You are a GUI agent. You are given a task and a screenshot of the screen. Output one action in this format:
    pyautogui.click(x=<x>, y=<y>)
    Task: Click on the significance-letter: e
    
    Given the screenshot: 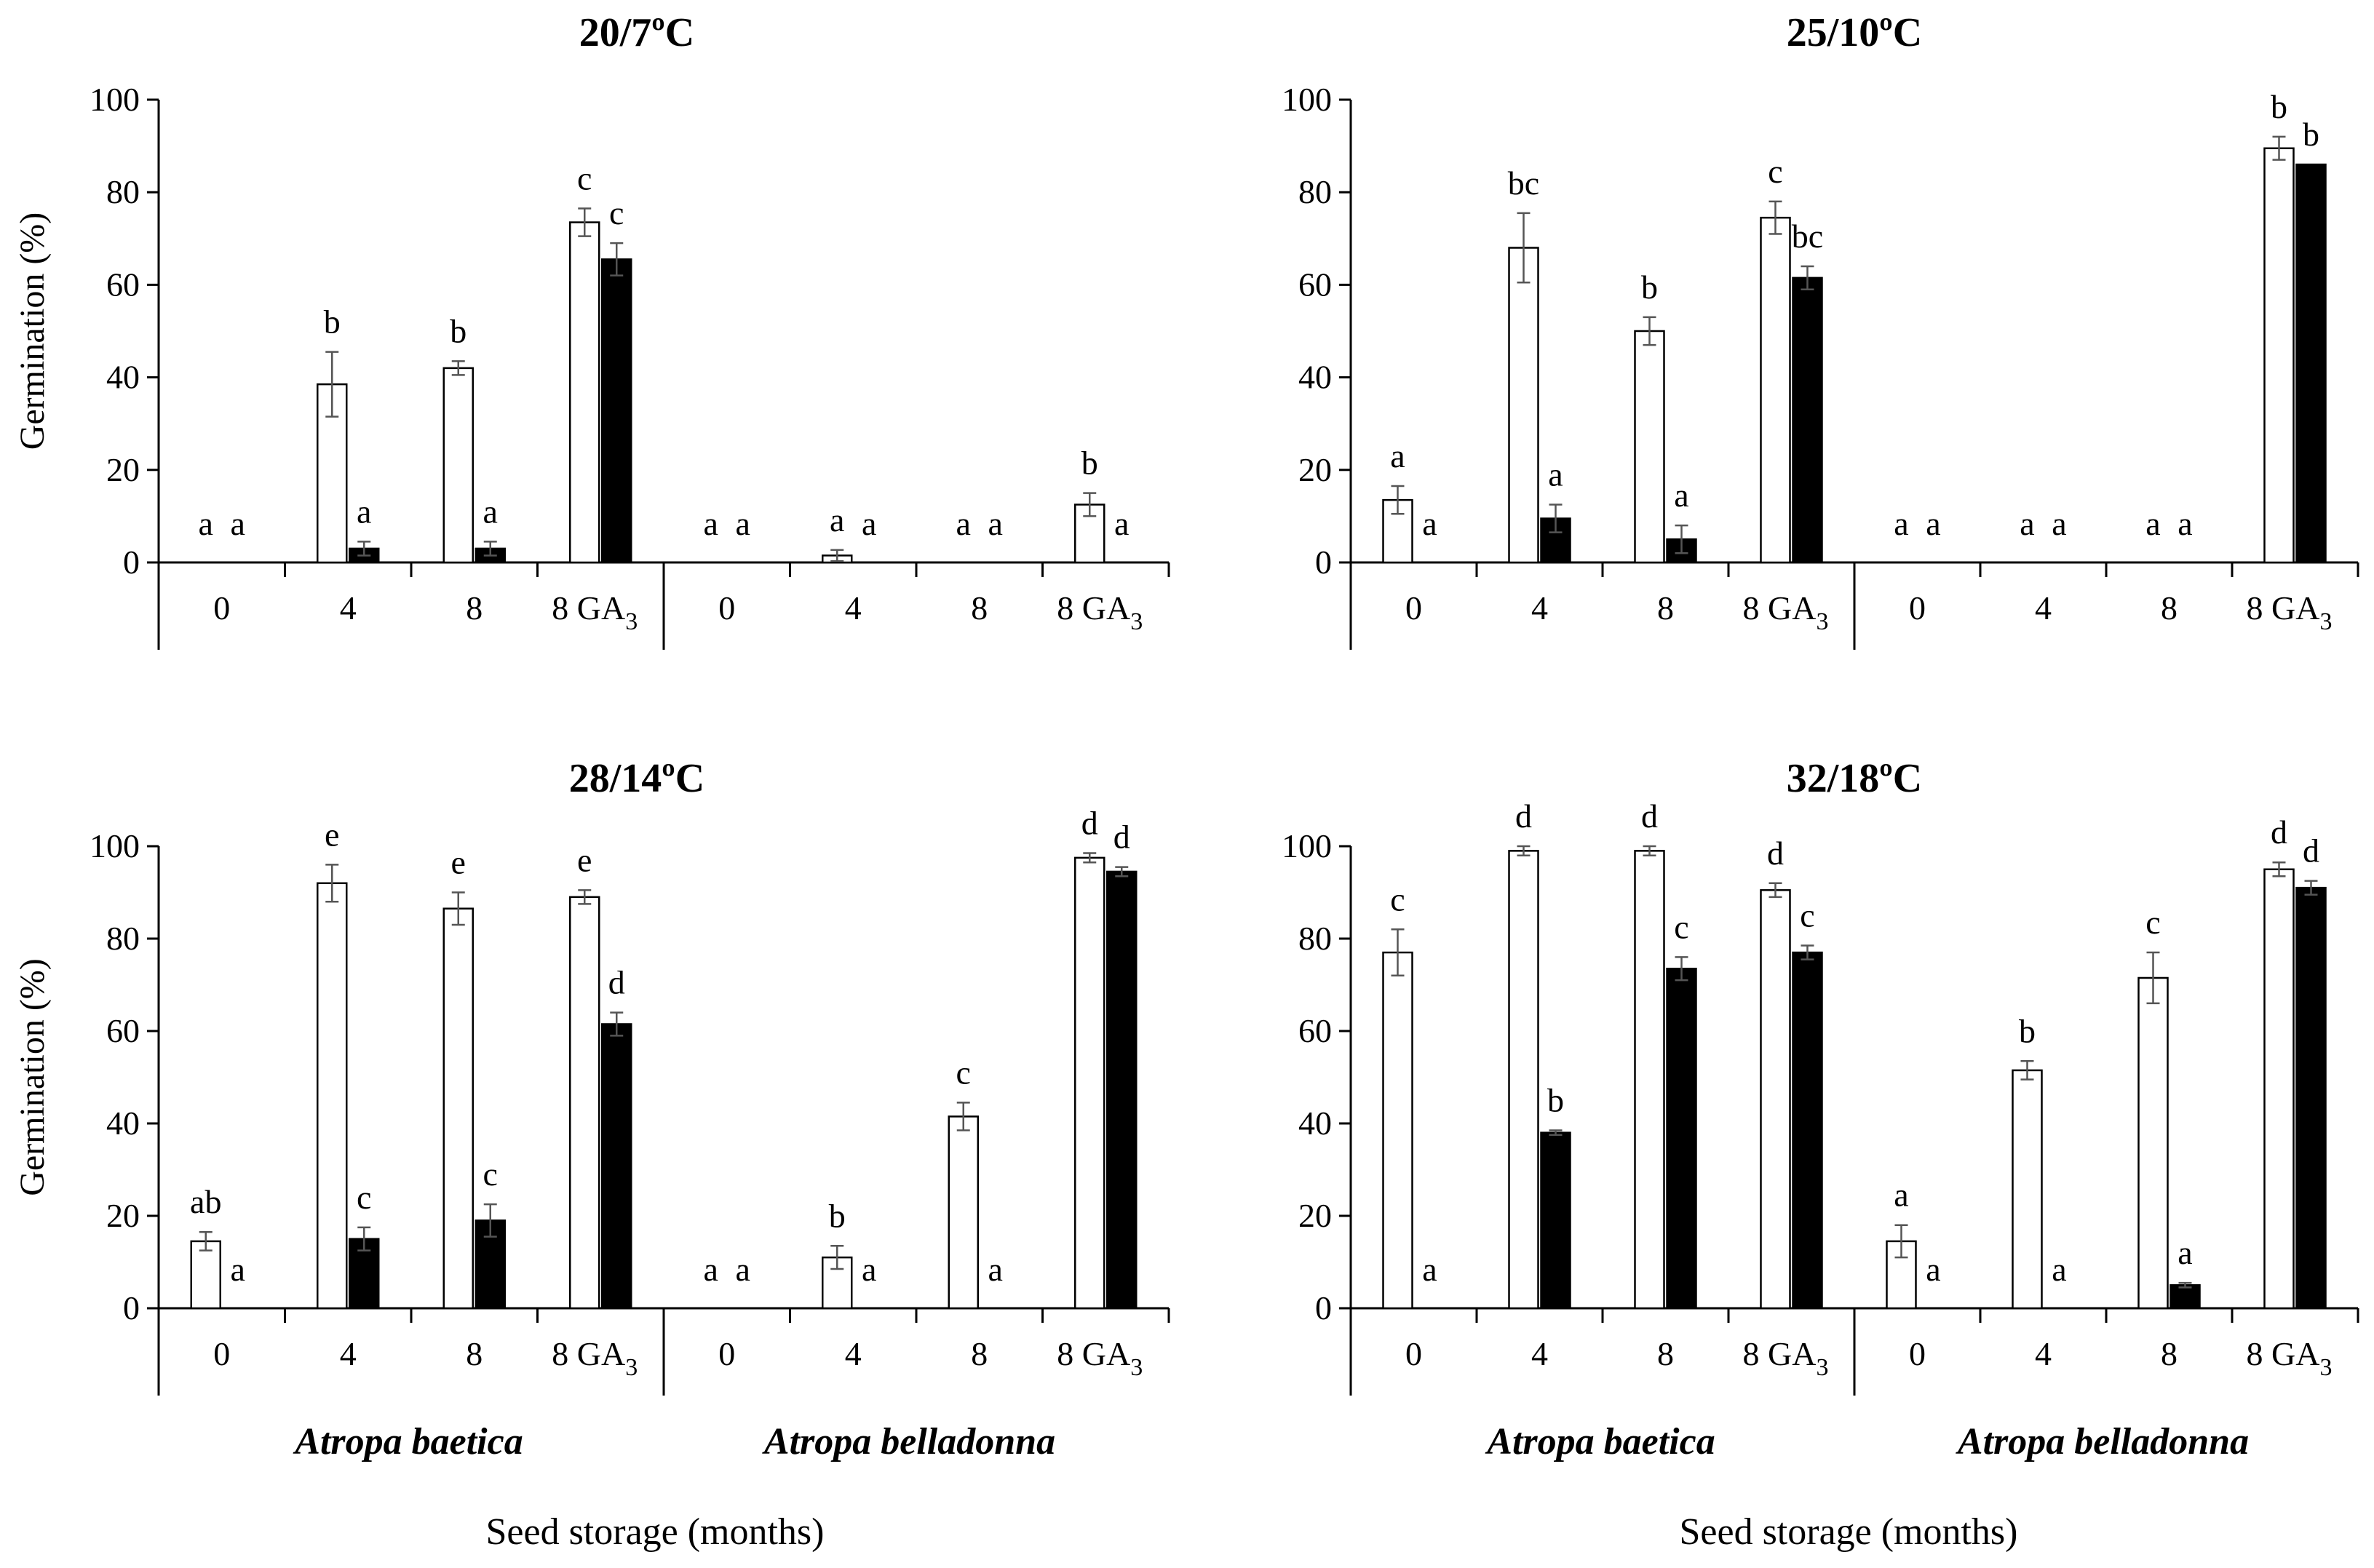 What is the action you would take?
    pyautogui.click(x=332, y=834)
    